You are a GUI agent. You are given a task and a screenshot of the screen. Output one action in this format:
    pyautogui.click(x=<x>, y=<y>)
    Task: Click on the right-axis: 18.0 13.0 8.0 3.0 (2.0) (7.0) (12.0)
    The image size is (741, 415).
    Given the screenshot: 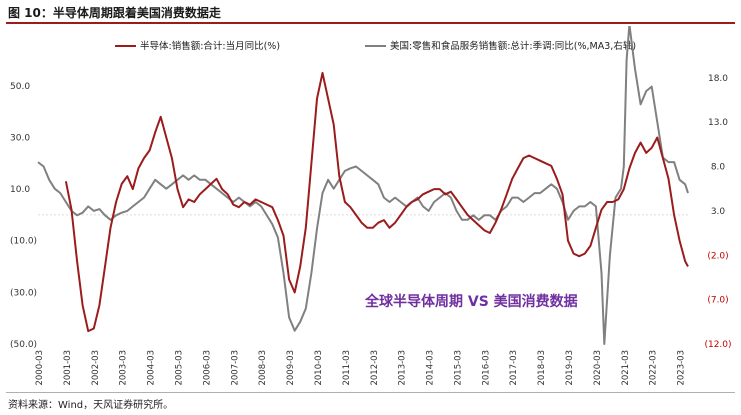 What is the action you would take?
    pyautogui.click(x=717, y=212)
    